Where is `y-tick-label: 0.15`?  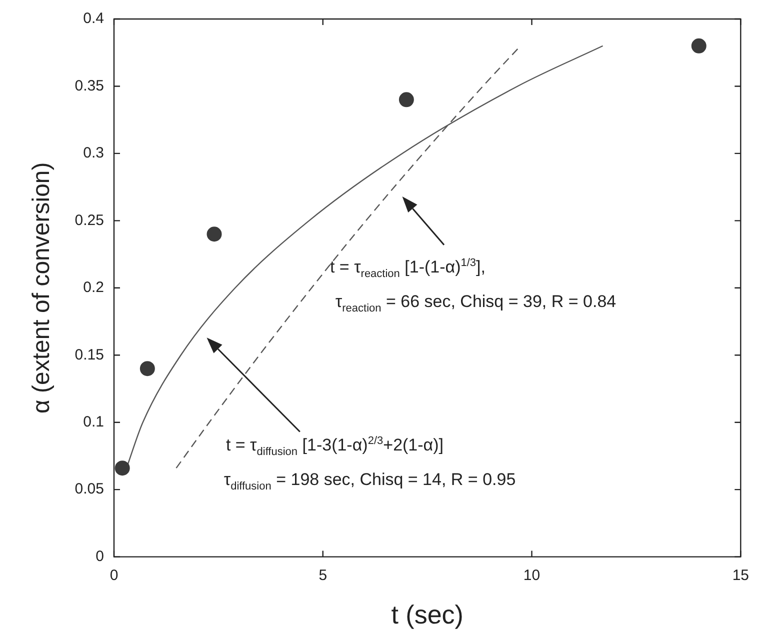
y-tick-label: 0.15 is located at coordinates (89, 355).